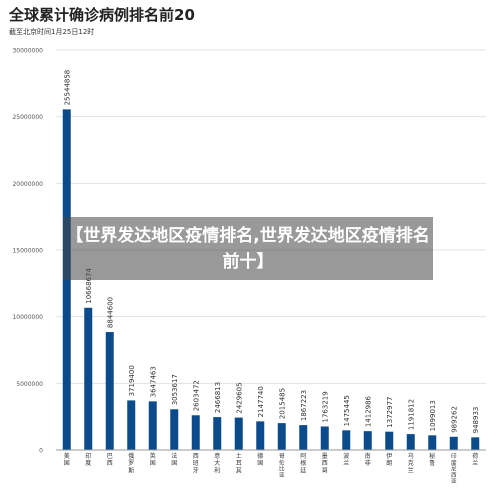  What do you see at coordinates (196, 463) in the screenshot?
I see `category-label: 西班牙` at bounding box center [196, 463].